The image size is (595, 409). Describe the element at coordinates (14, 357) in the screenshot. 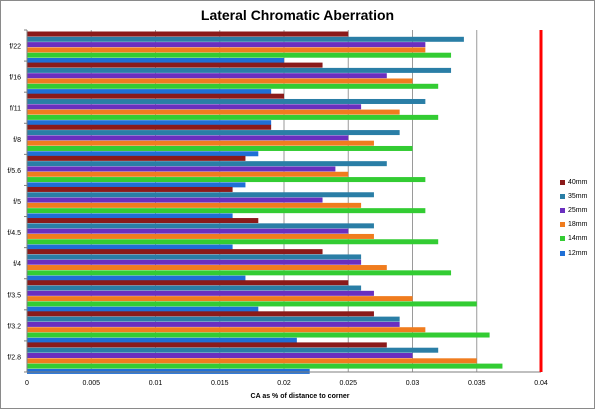

I see `y-tick-label: f/2.8` at that location.